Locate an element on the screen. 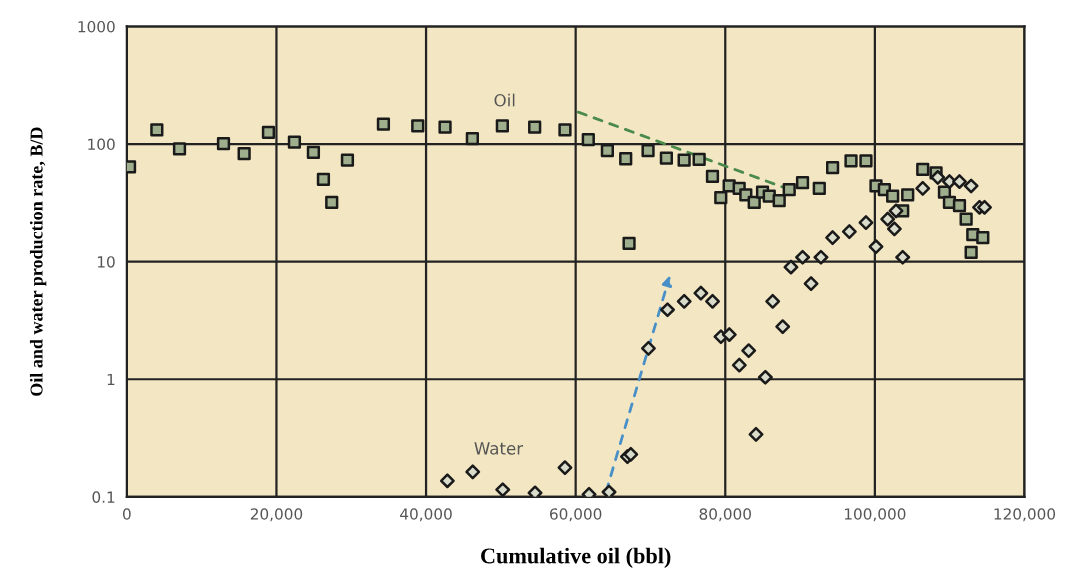 This screenshot has width=1075, height=588. y-tick-label: 1 is located at coordinates (111, 379).